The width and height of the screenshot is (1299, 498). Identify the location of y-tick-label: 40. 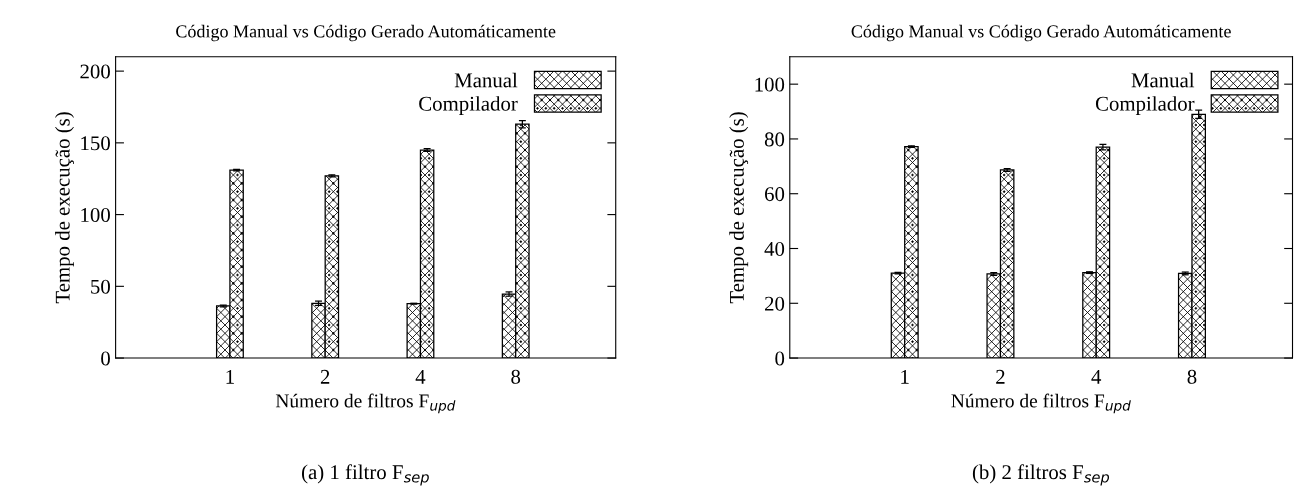
(774, 248).